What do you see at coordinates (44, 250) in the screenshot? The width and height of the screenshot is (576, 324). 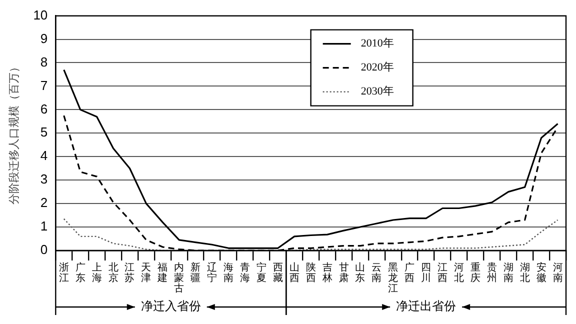 I see `y-tick-label: 0` at bounding box center [44, 250].